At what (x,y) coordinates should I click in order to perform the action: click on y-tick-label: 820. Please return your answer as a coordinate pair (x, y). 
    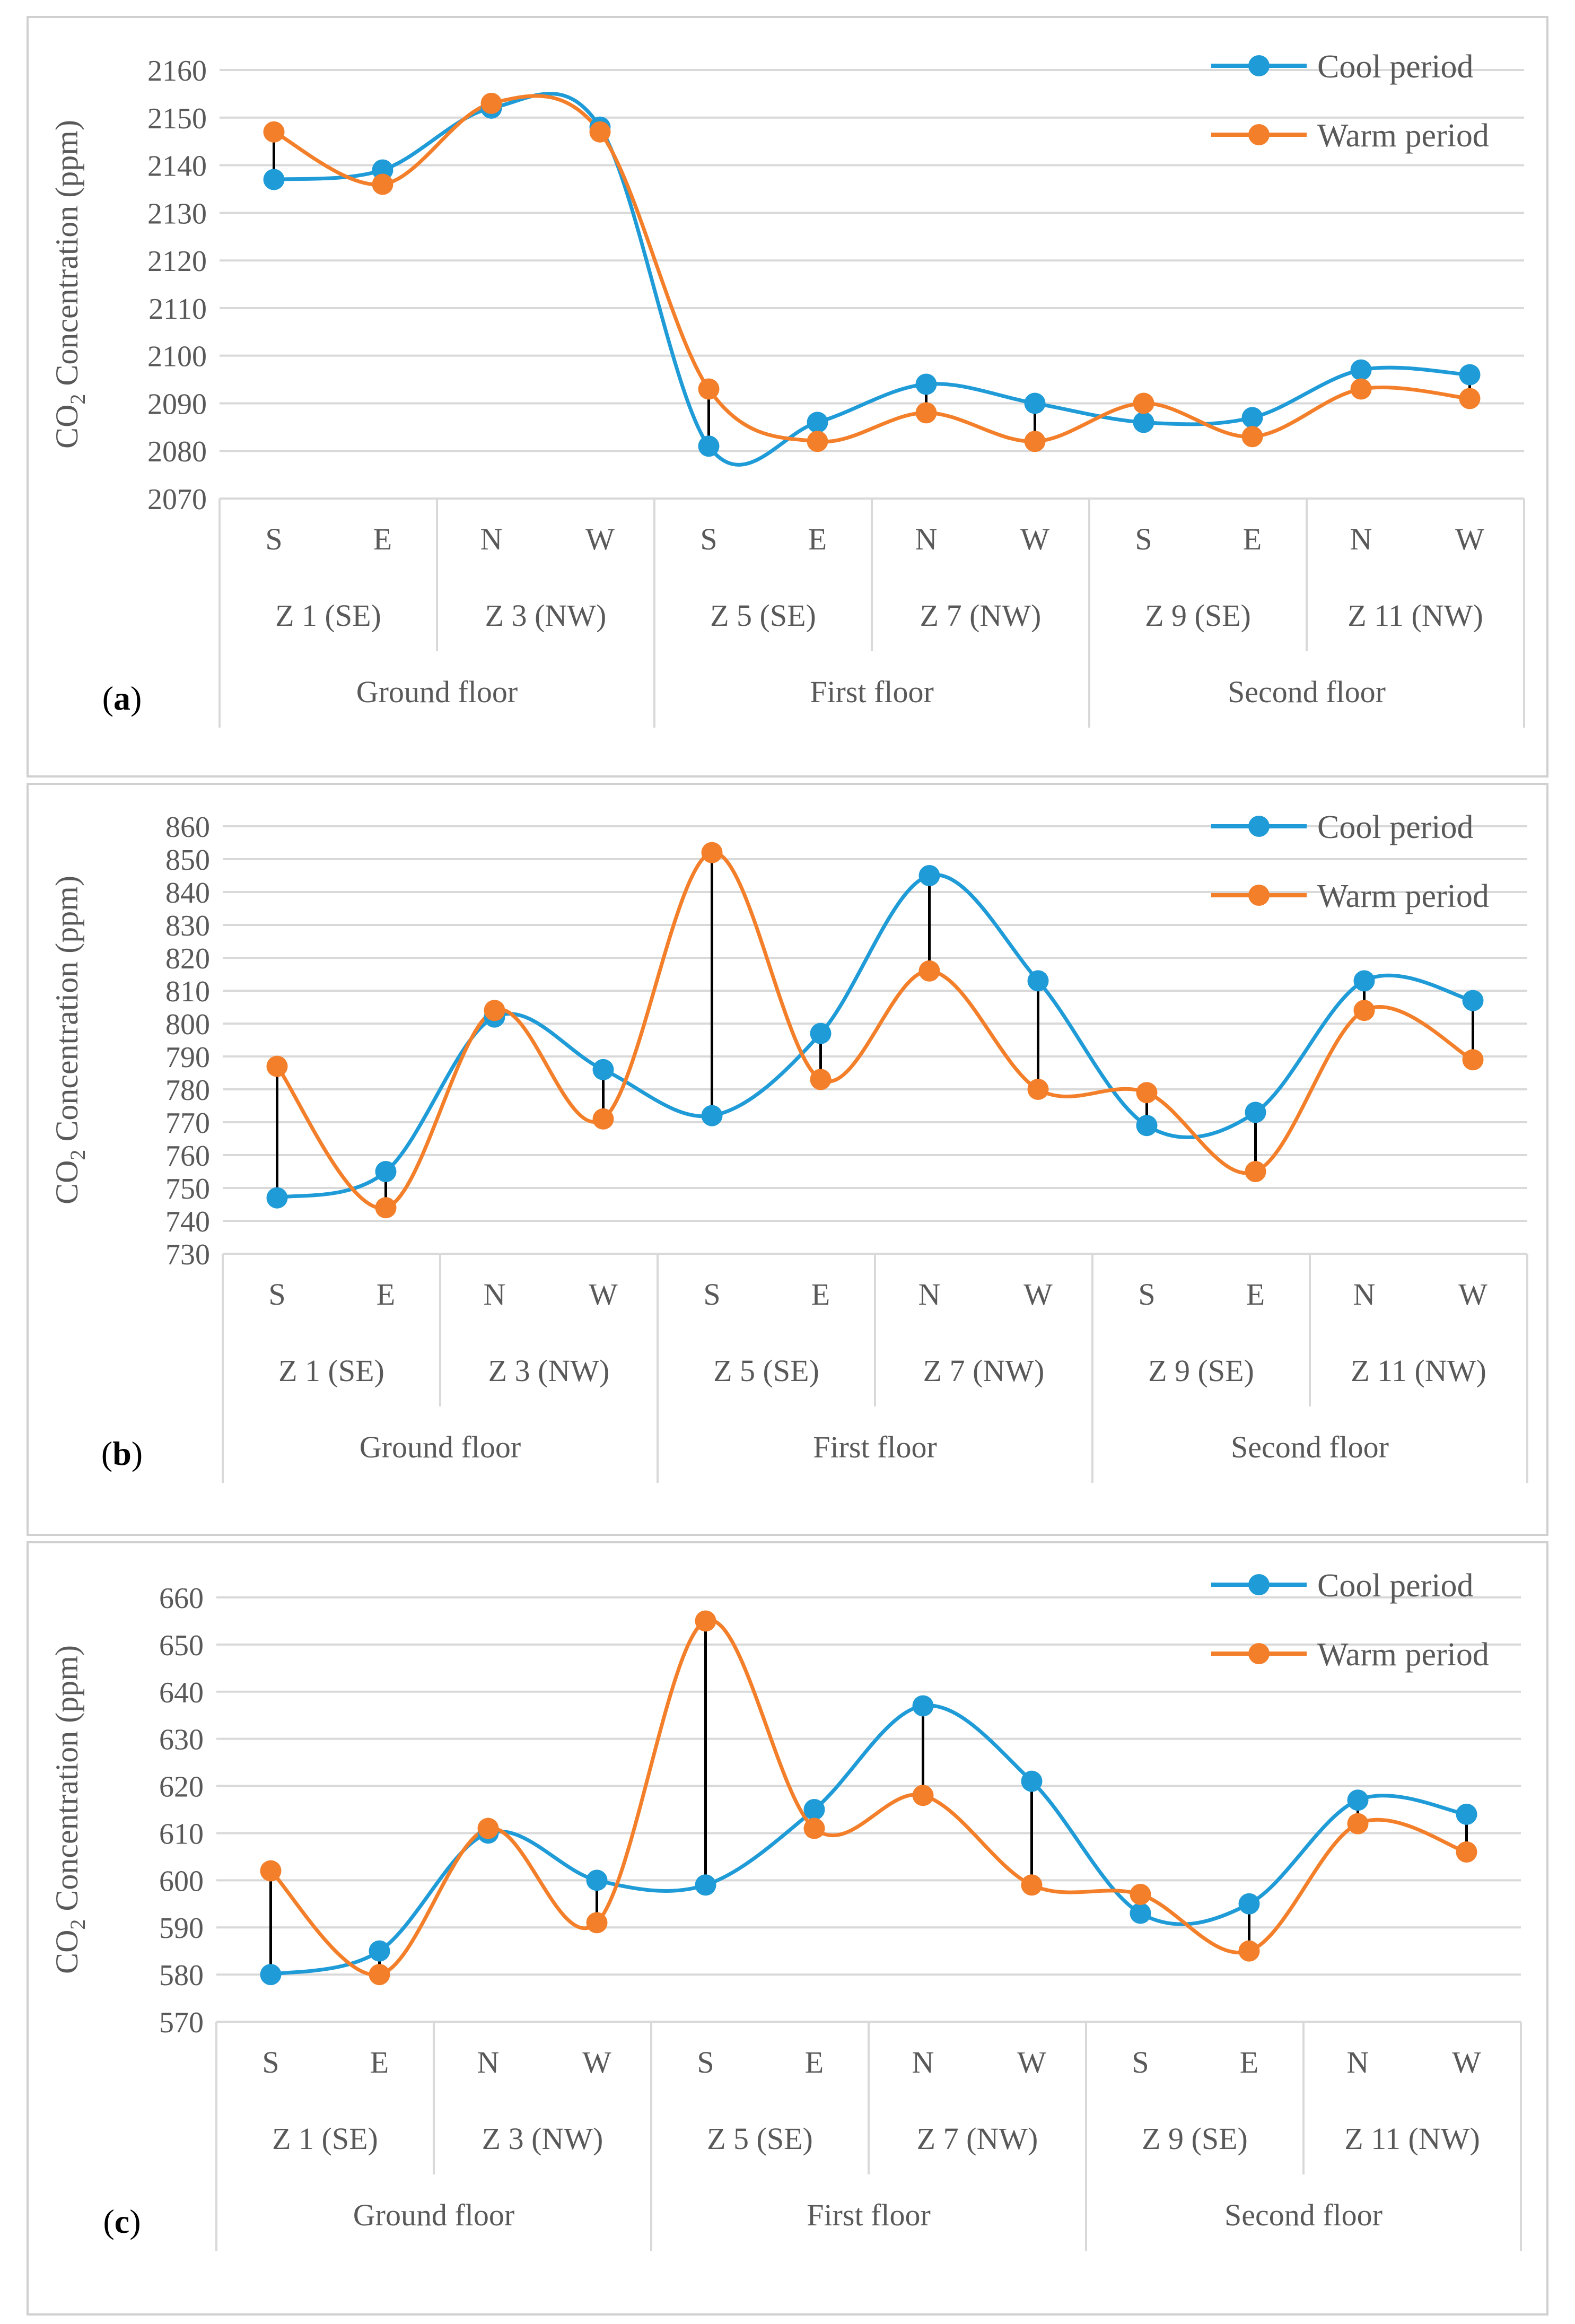
    Looking at the image, I should click on (187, 958).